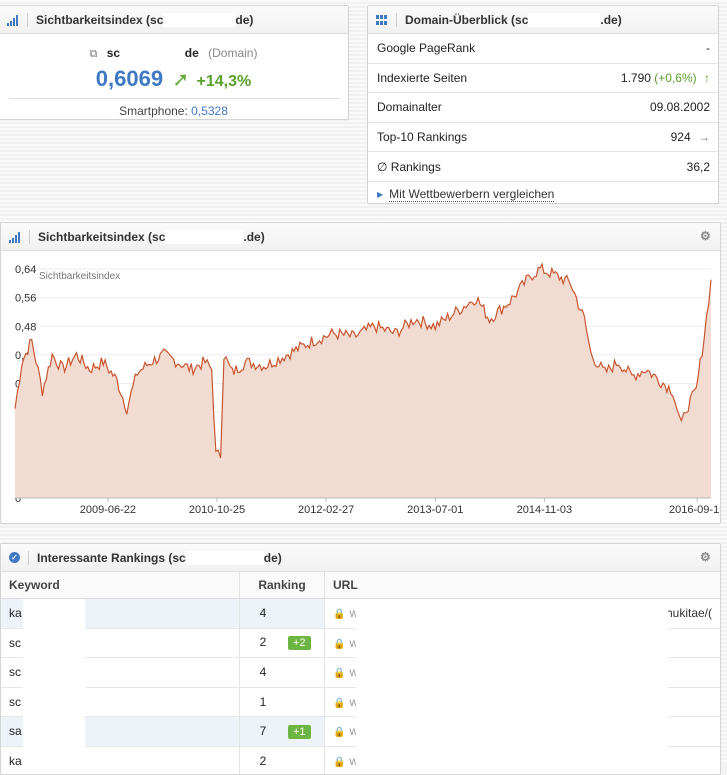 The height and width of the screenshot is (775, 727). I want to click on panel-title: Domain-Überblick (sc, so click(466, 20).